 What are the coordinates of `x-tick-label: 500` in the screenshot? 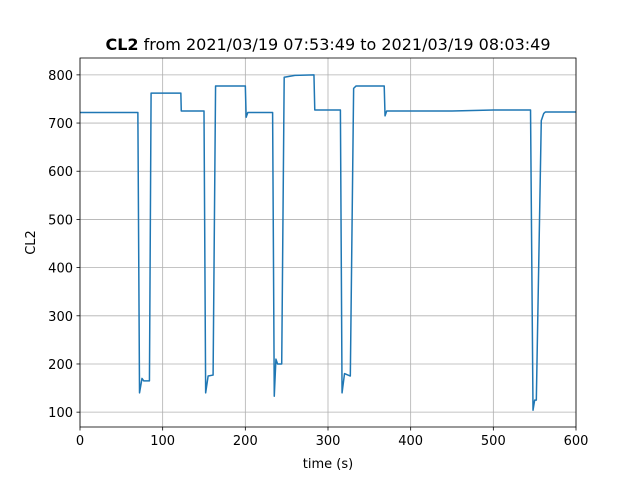 It's located at (493, 441).